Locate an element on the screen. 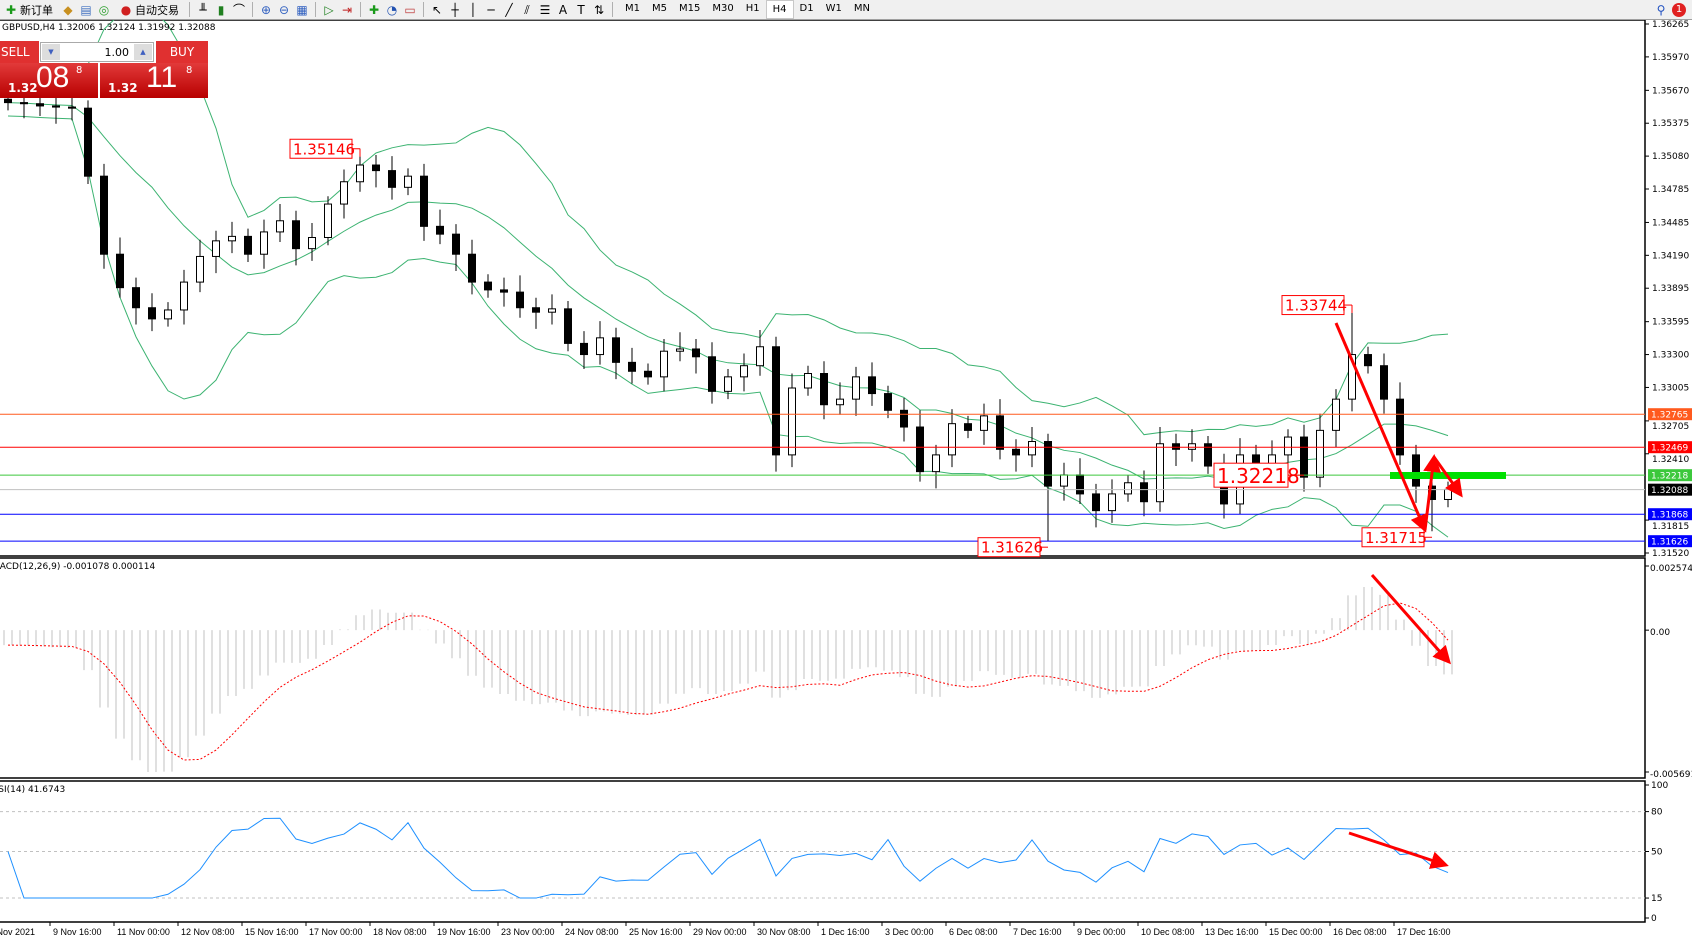 This screenshot has width=1692, height=940. lot-size-stepper: ▼ ▲ is located at coordinates (97, 52).